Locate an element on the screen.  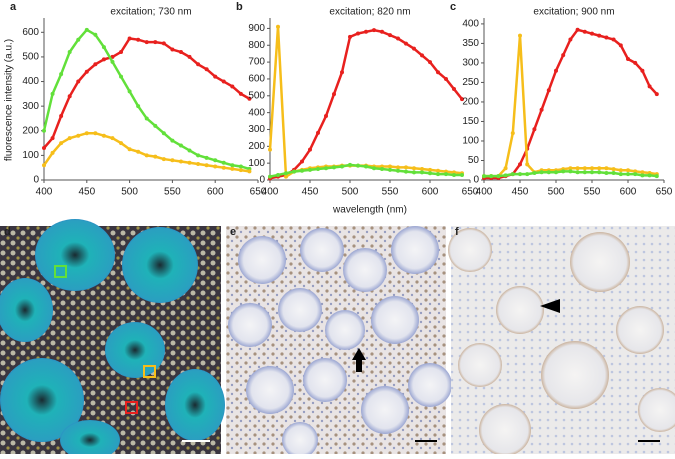
x-tick-label: 600 is located at coordinates (215, 192).